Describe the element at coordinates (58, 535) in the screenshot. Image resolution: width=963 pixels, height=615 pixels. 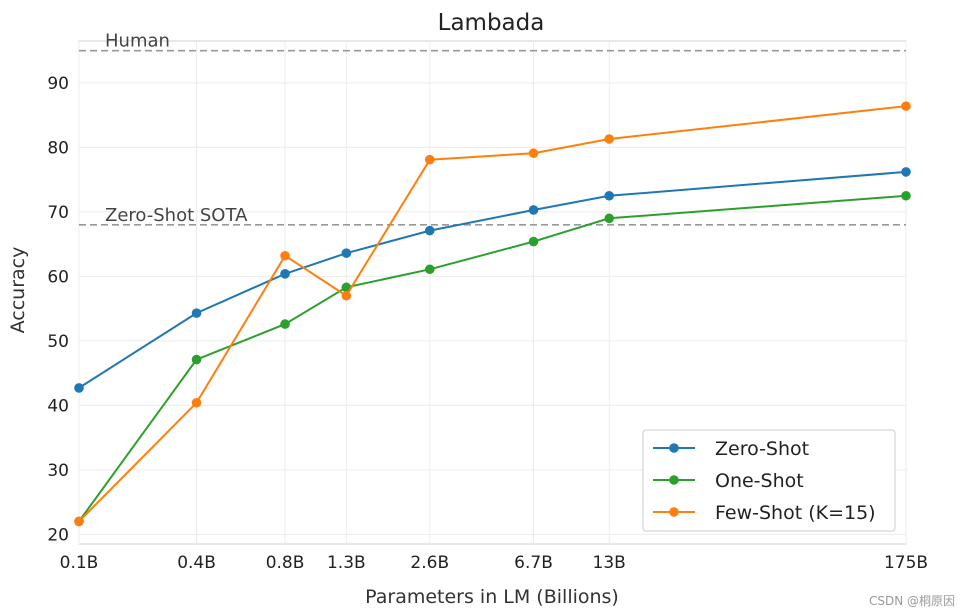
I see `y-tick-label: 20` at that location.